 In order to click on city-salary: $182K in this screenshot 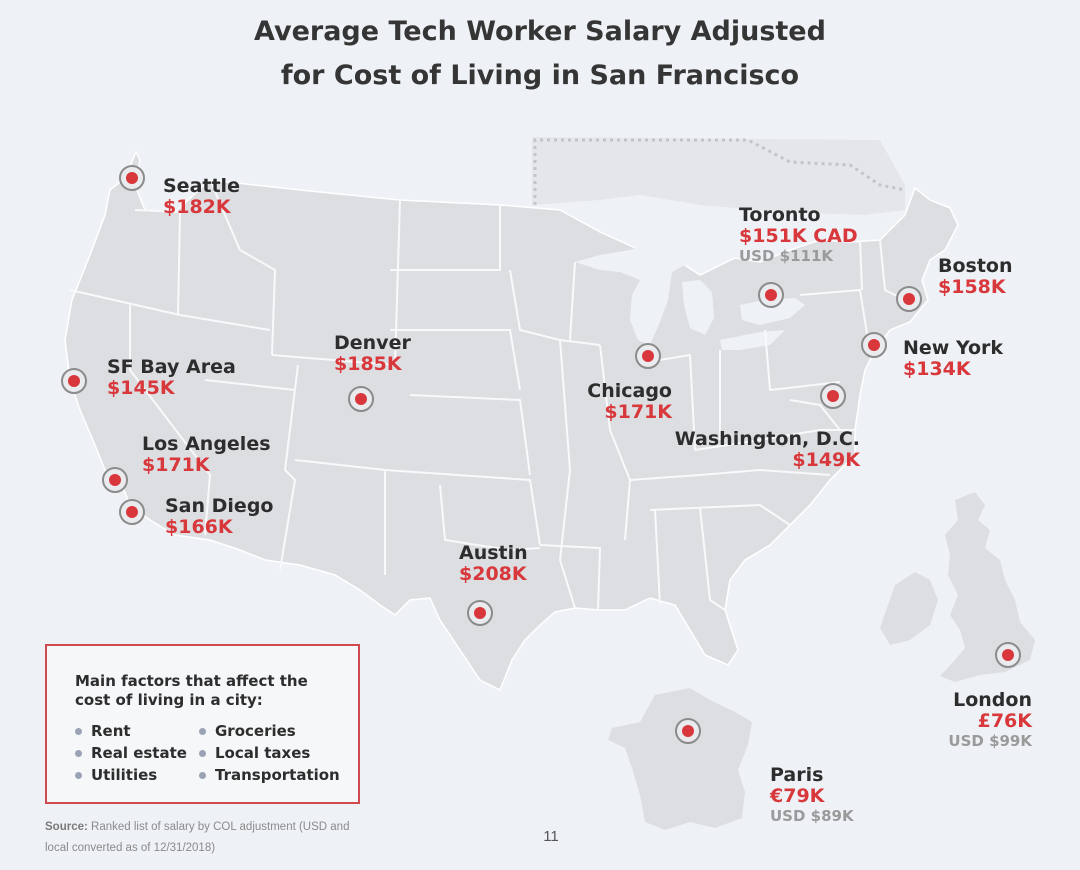, I will do `click(197, 207)`.